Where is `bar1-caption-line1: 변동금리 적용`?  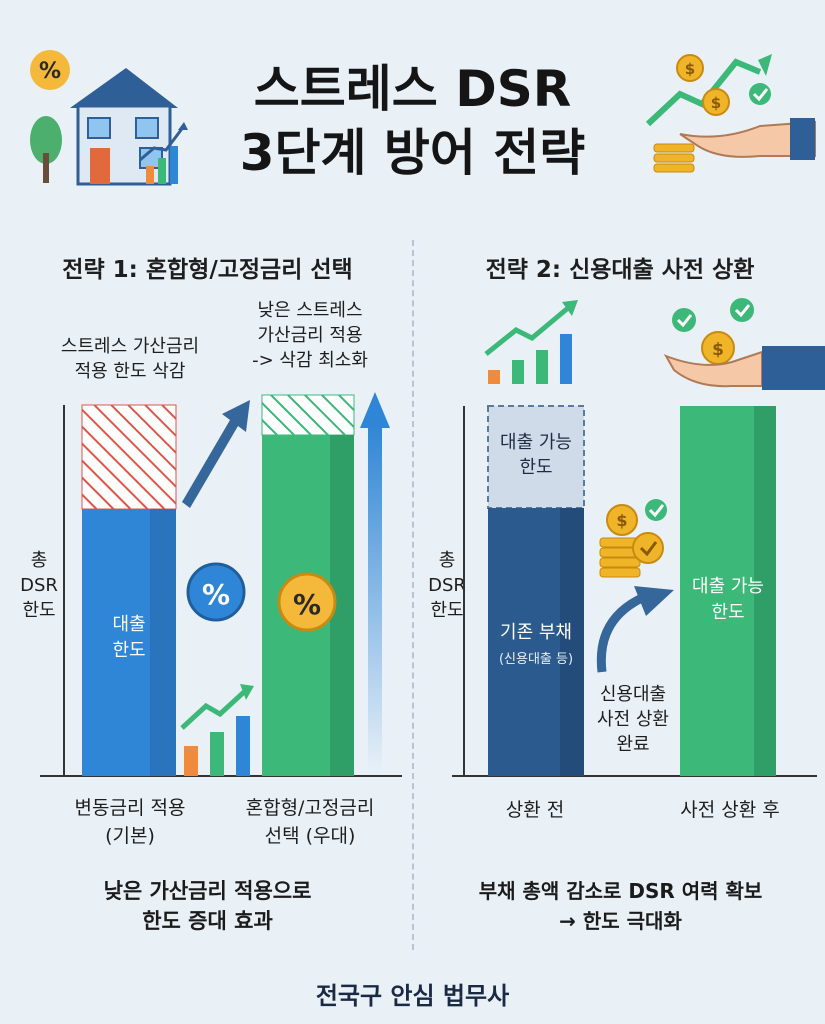 bar1-caption-line1: 변동금리 적용 is located at coordinates (130, 808).